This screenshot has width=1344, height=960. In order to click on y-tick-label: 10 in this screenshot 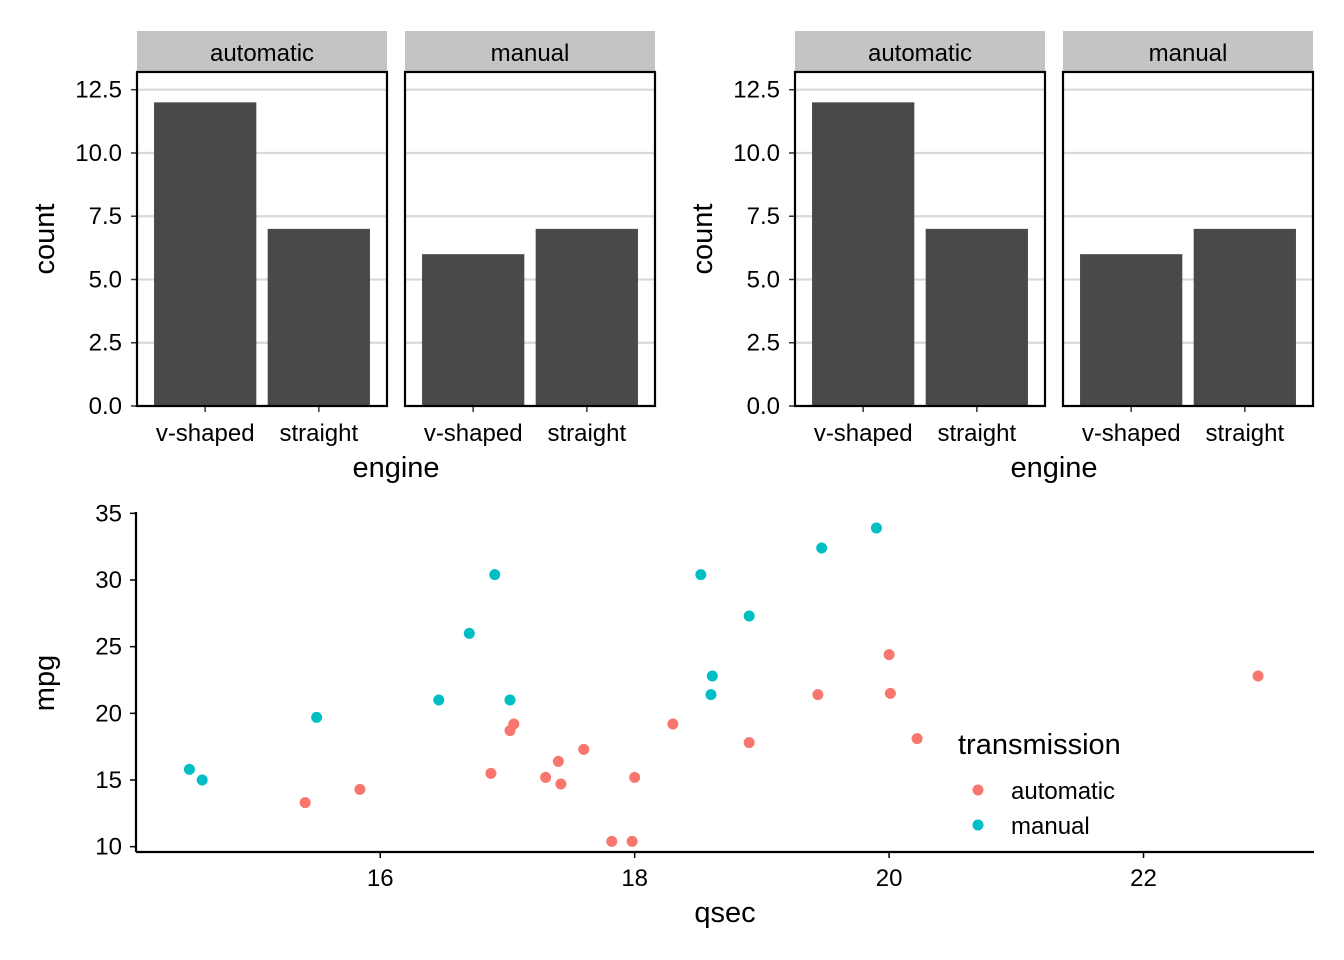, I will do `click(108, 847)`.